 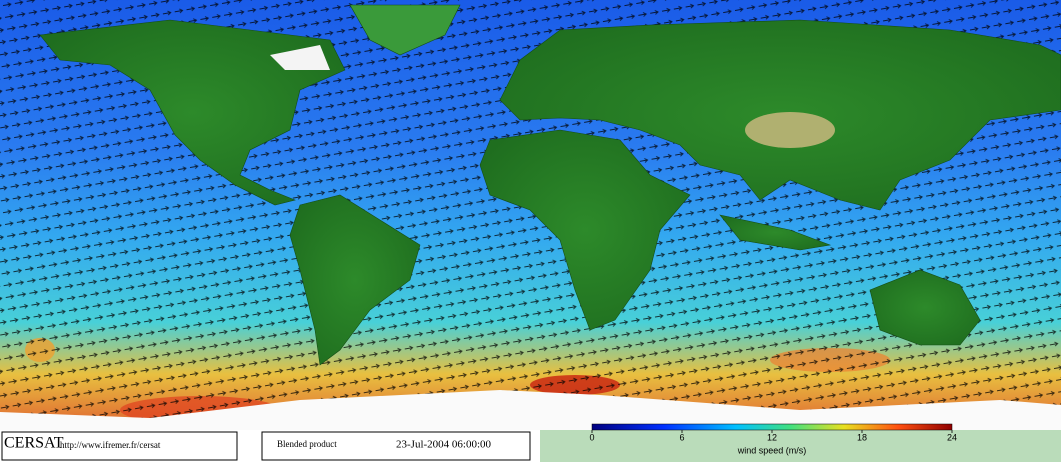 I want to click on colorbar-tick-label: 0, so click(x=591, y=437).